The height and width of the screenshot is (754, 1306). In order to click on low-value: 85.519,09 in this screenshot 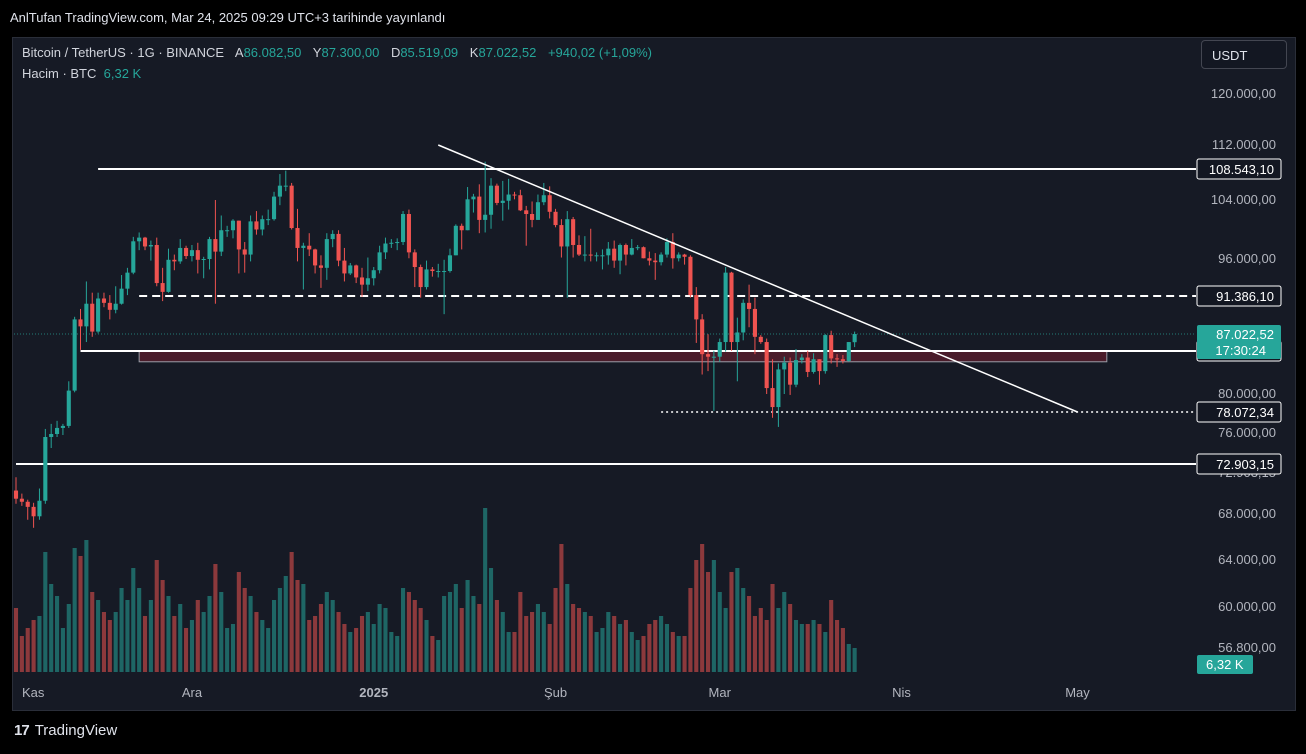, I will do `click(429, 52)`.